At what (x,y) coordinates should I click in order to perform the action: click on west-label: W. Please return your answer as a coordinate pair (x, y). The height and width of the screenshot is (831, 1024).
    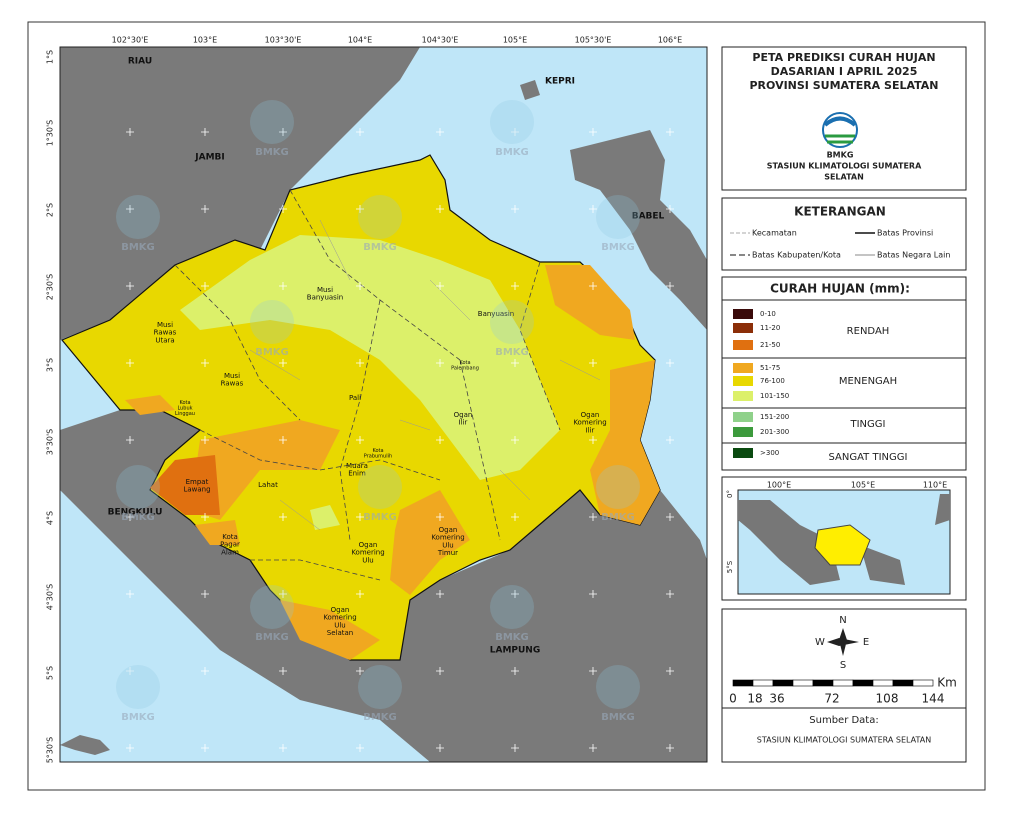
    Looking at the image, I should click on (820, 642).